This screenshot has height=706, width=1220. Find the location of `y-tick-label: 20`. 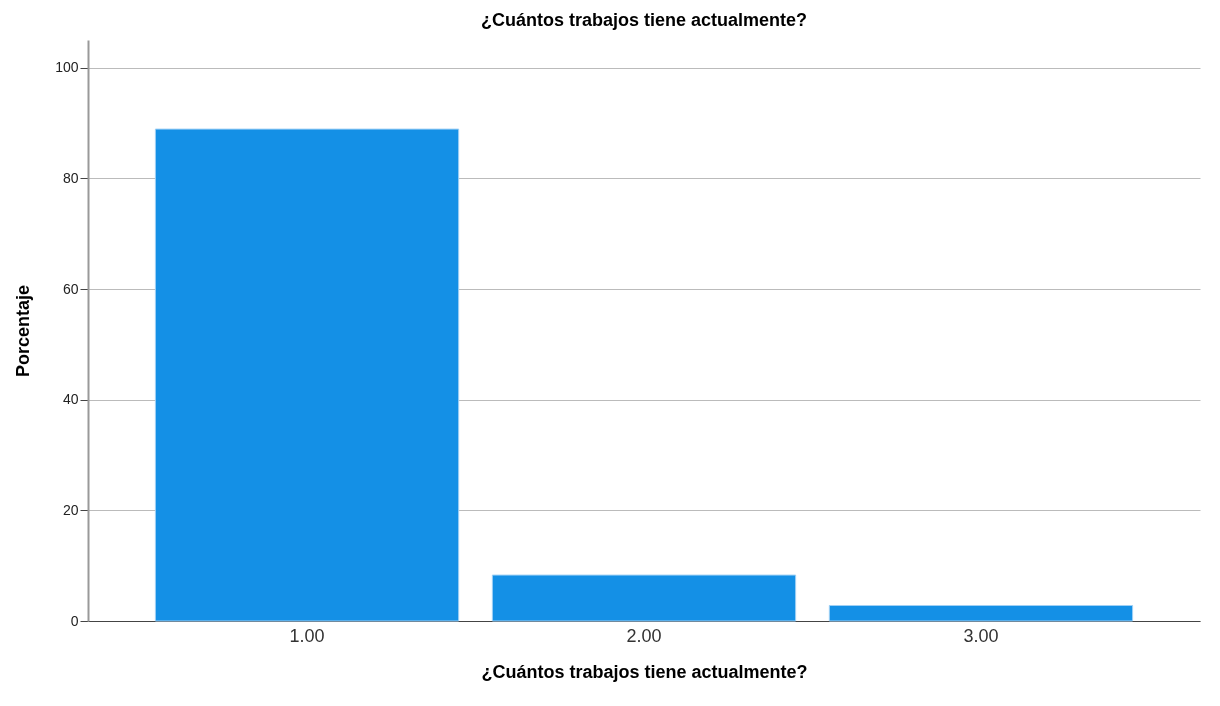

y-tick-label: 20 is located at coordinates (70, 509).